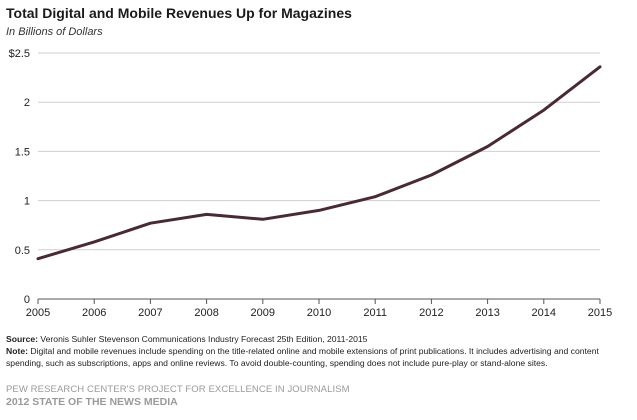 This screenshot has width=637, height=420. I want to click on y-tick-label: 1.5, so click(22, 152).